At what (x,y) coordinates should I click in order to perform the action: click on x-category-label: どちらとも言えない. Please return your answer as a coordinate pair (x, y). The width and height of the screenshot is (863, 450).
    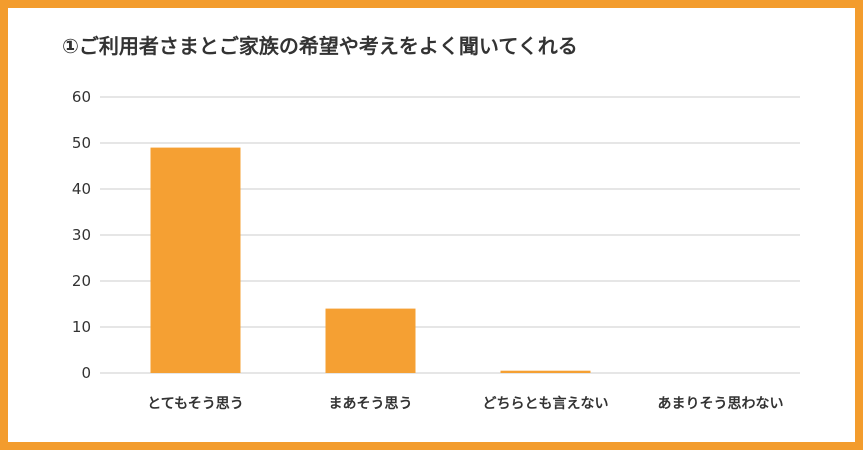
    Looking at the image, I should click on (546, 403).